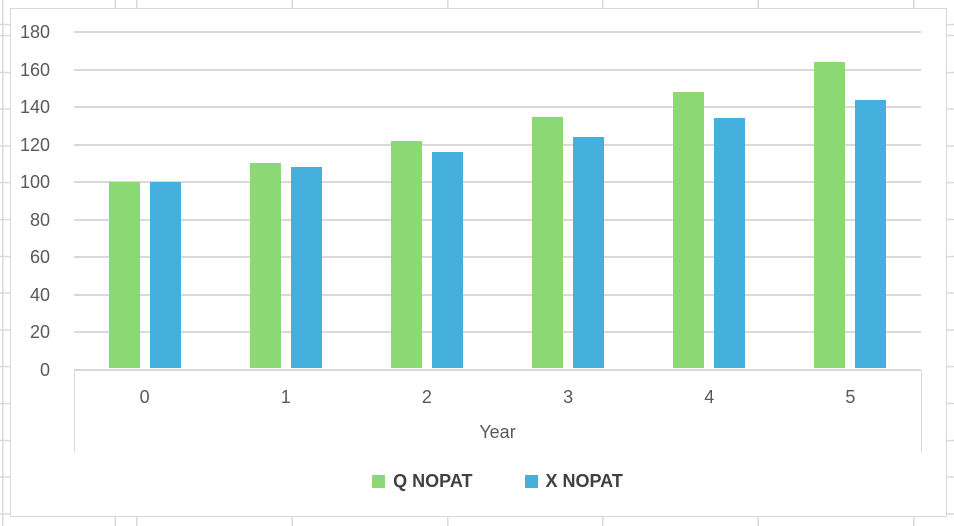  What do you see at coordinates (285, 397) in the screenshot?
I see `x-tick-label-1: 1` at bounding box center [285, 397].